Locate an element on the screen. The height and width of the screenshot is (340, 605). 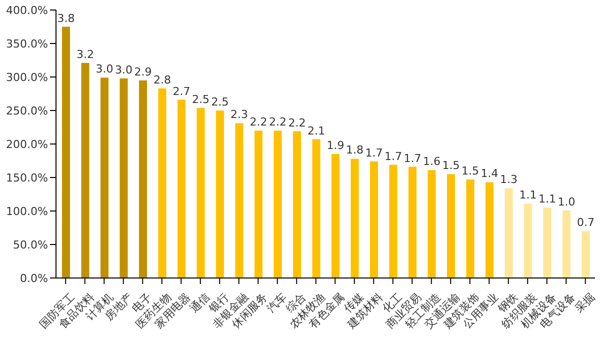
y-tick-label: 150.0% is located at coordinates (27, 177).